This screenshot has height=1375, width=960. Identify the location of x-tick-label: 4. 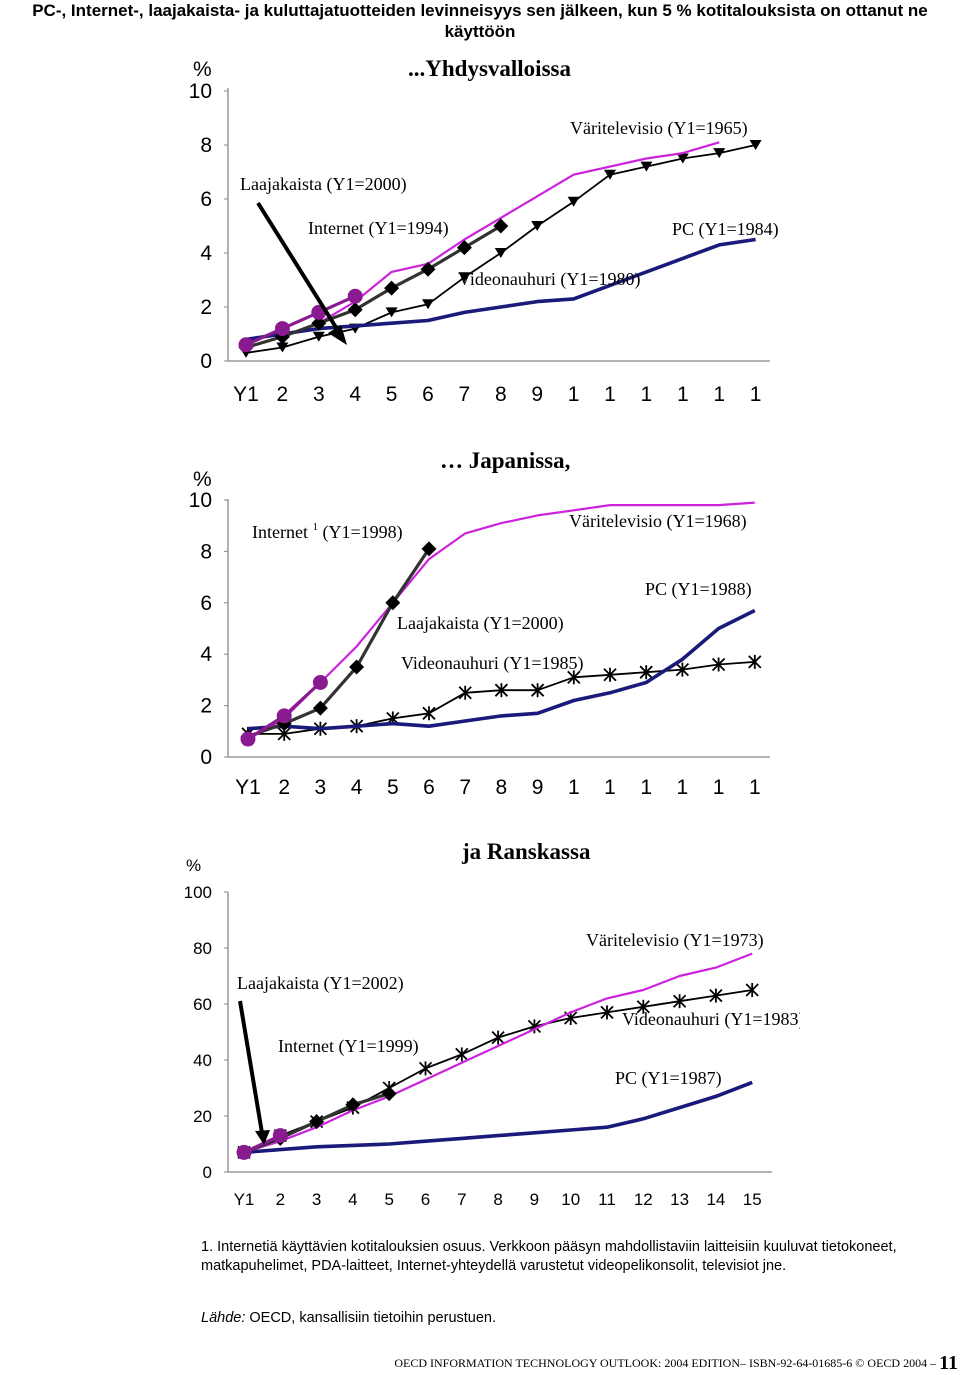
(357, 787).